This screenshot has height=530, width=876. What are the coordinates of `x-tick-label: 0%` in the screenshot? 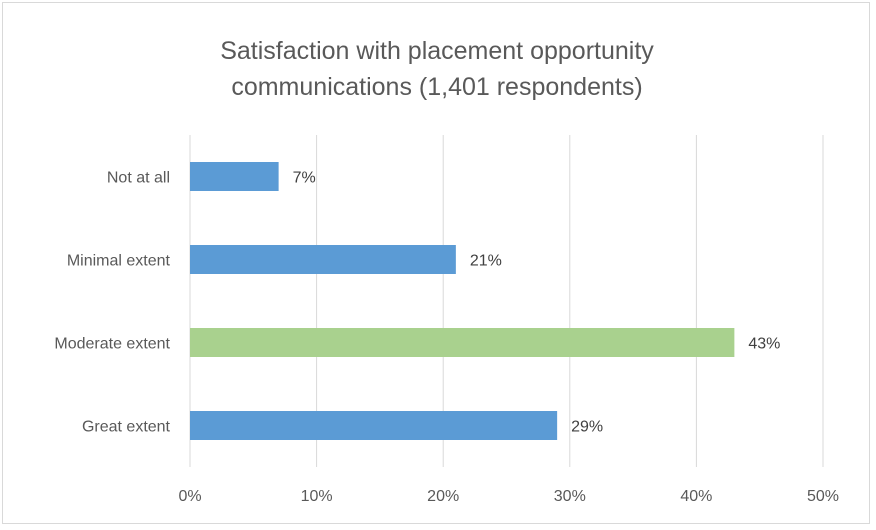 It's located at (189, 496).